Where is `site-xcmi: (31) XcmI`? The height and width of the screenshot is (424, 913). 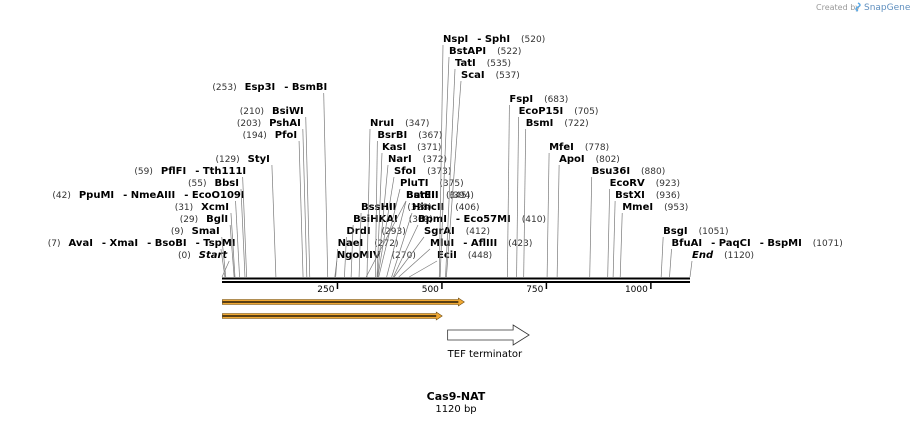 site-xcmi: (31) XcmI is located at coordinates (205, 240).